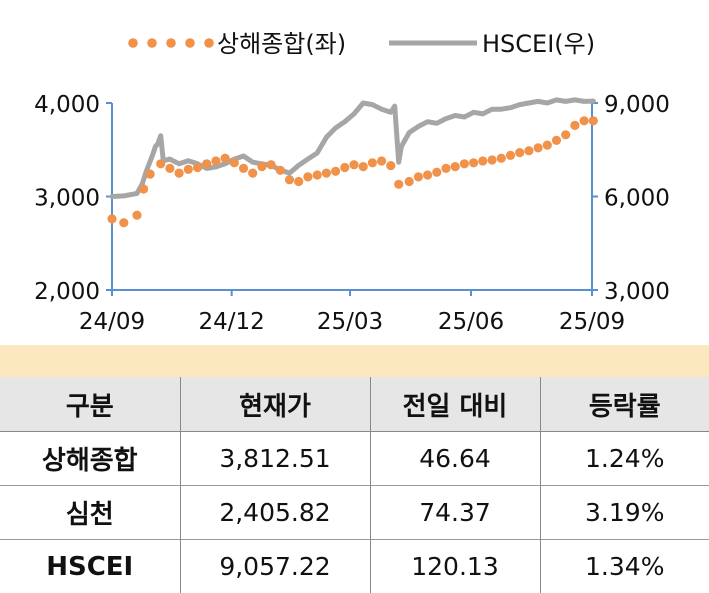  What do you see at coordinates (275, 404) in the screenshot?
I see `header-price: 현재가` at bounding box center [275, 404].